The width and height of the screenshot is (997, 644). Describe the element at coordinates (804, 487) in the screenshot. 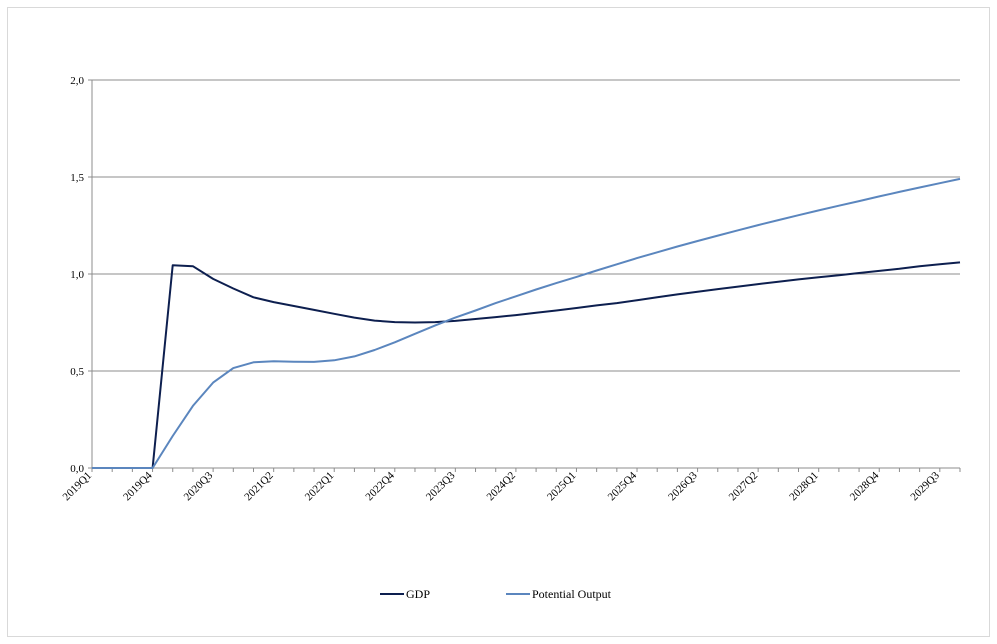

I see `x-tick-label: 2028Q1` at that location.